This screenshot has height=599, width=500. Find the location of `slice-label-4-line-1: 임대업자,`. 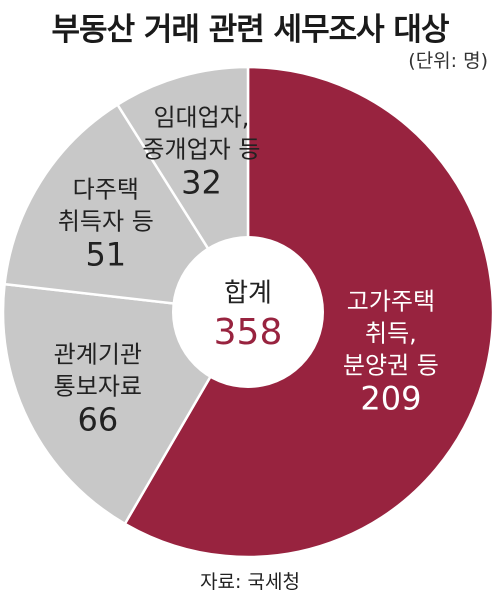

slice-label-4-line-1: 임대업자, is located at coordinates (201, 118).